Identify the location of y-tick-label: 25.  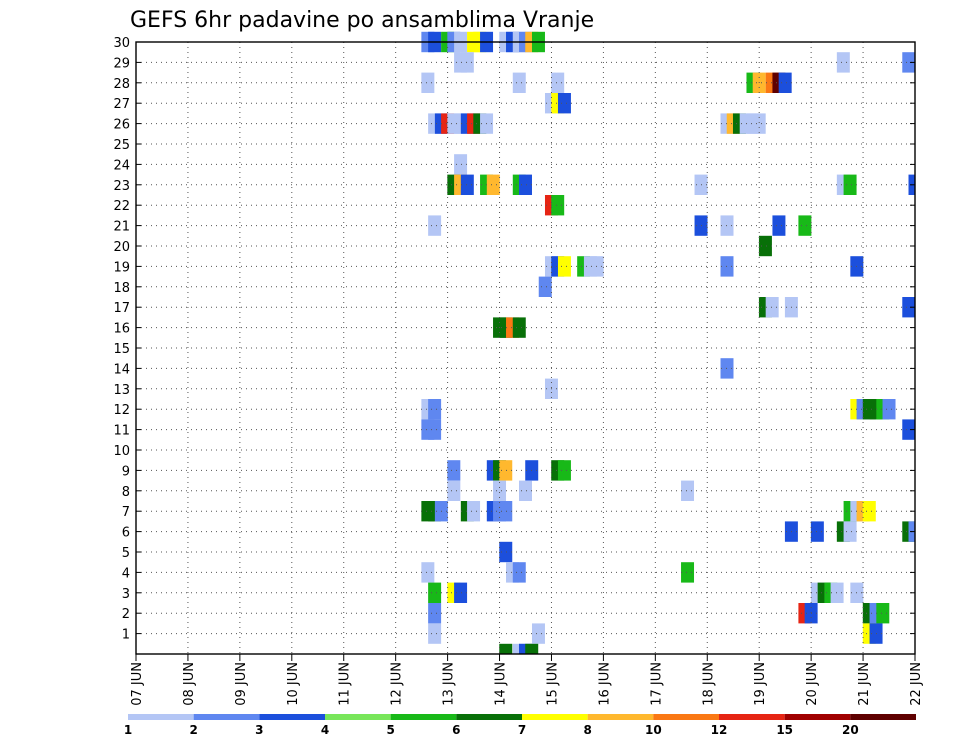
(121, 145).